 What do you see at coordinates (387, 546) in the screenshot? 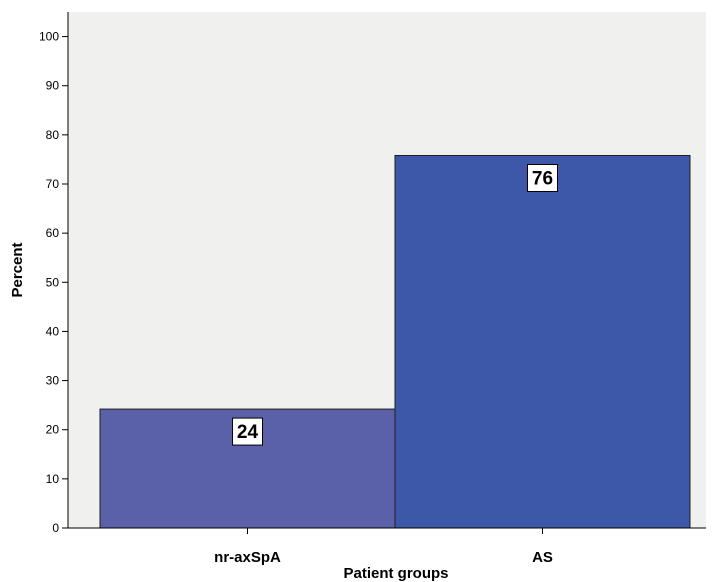
I see `x-axis: nr-axSpA AS` at bounding box center [387, 546].